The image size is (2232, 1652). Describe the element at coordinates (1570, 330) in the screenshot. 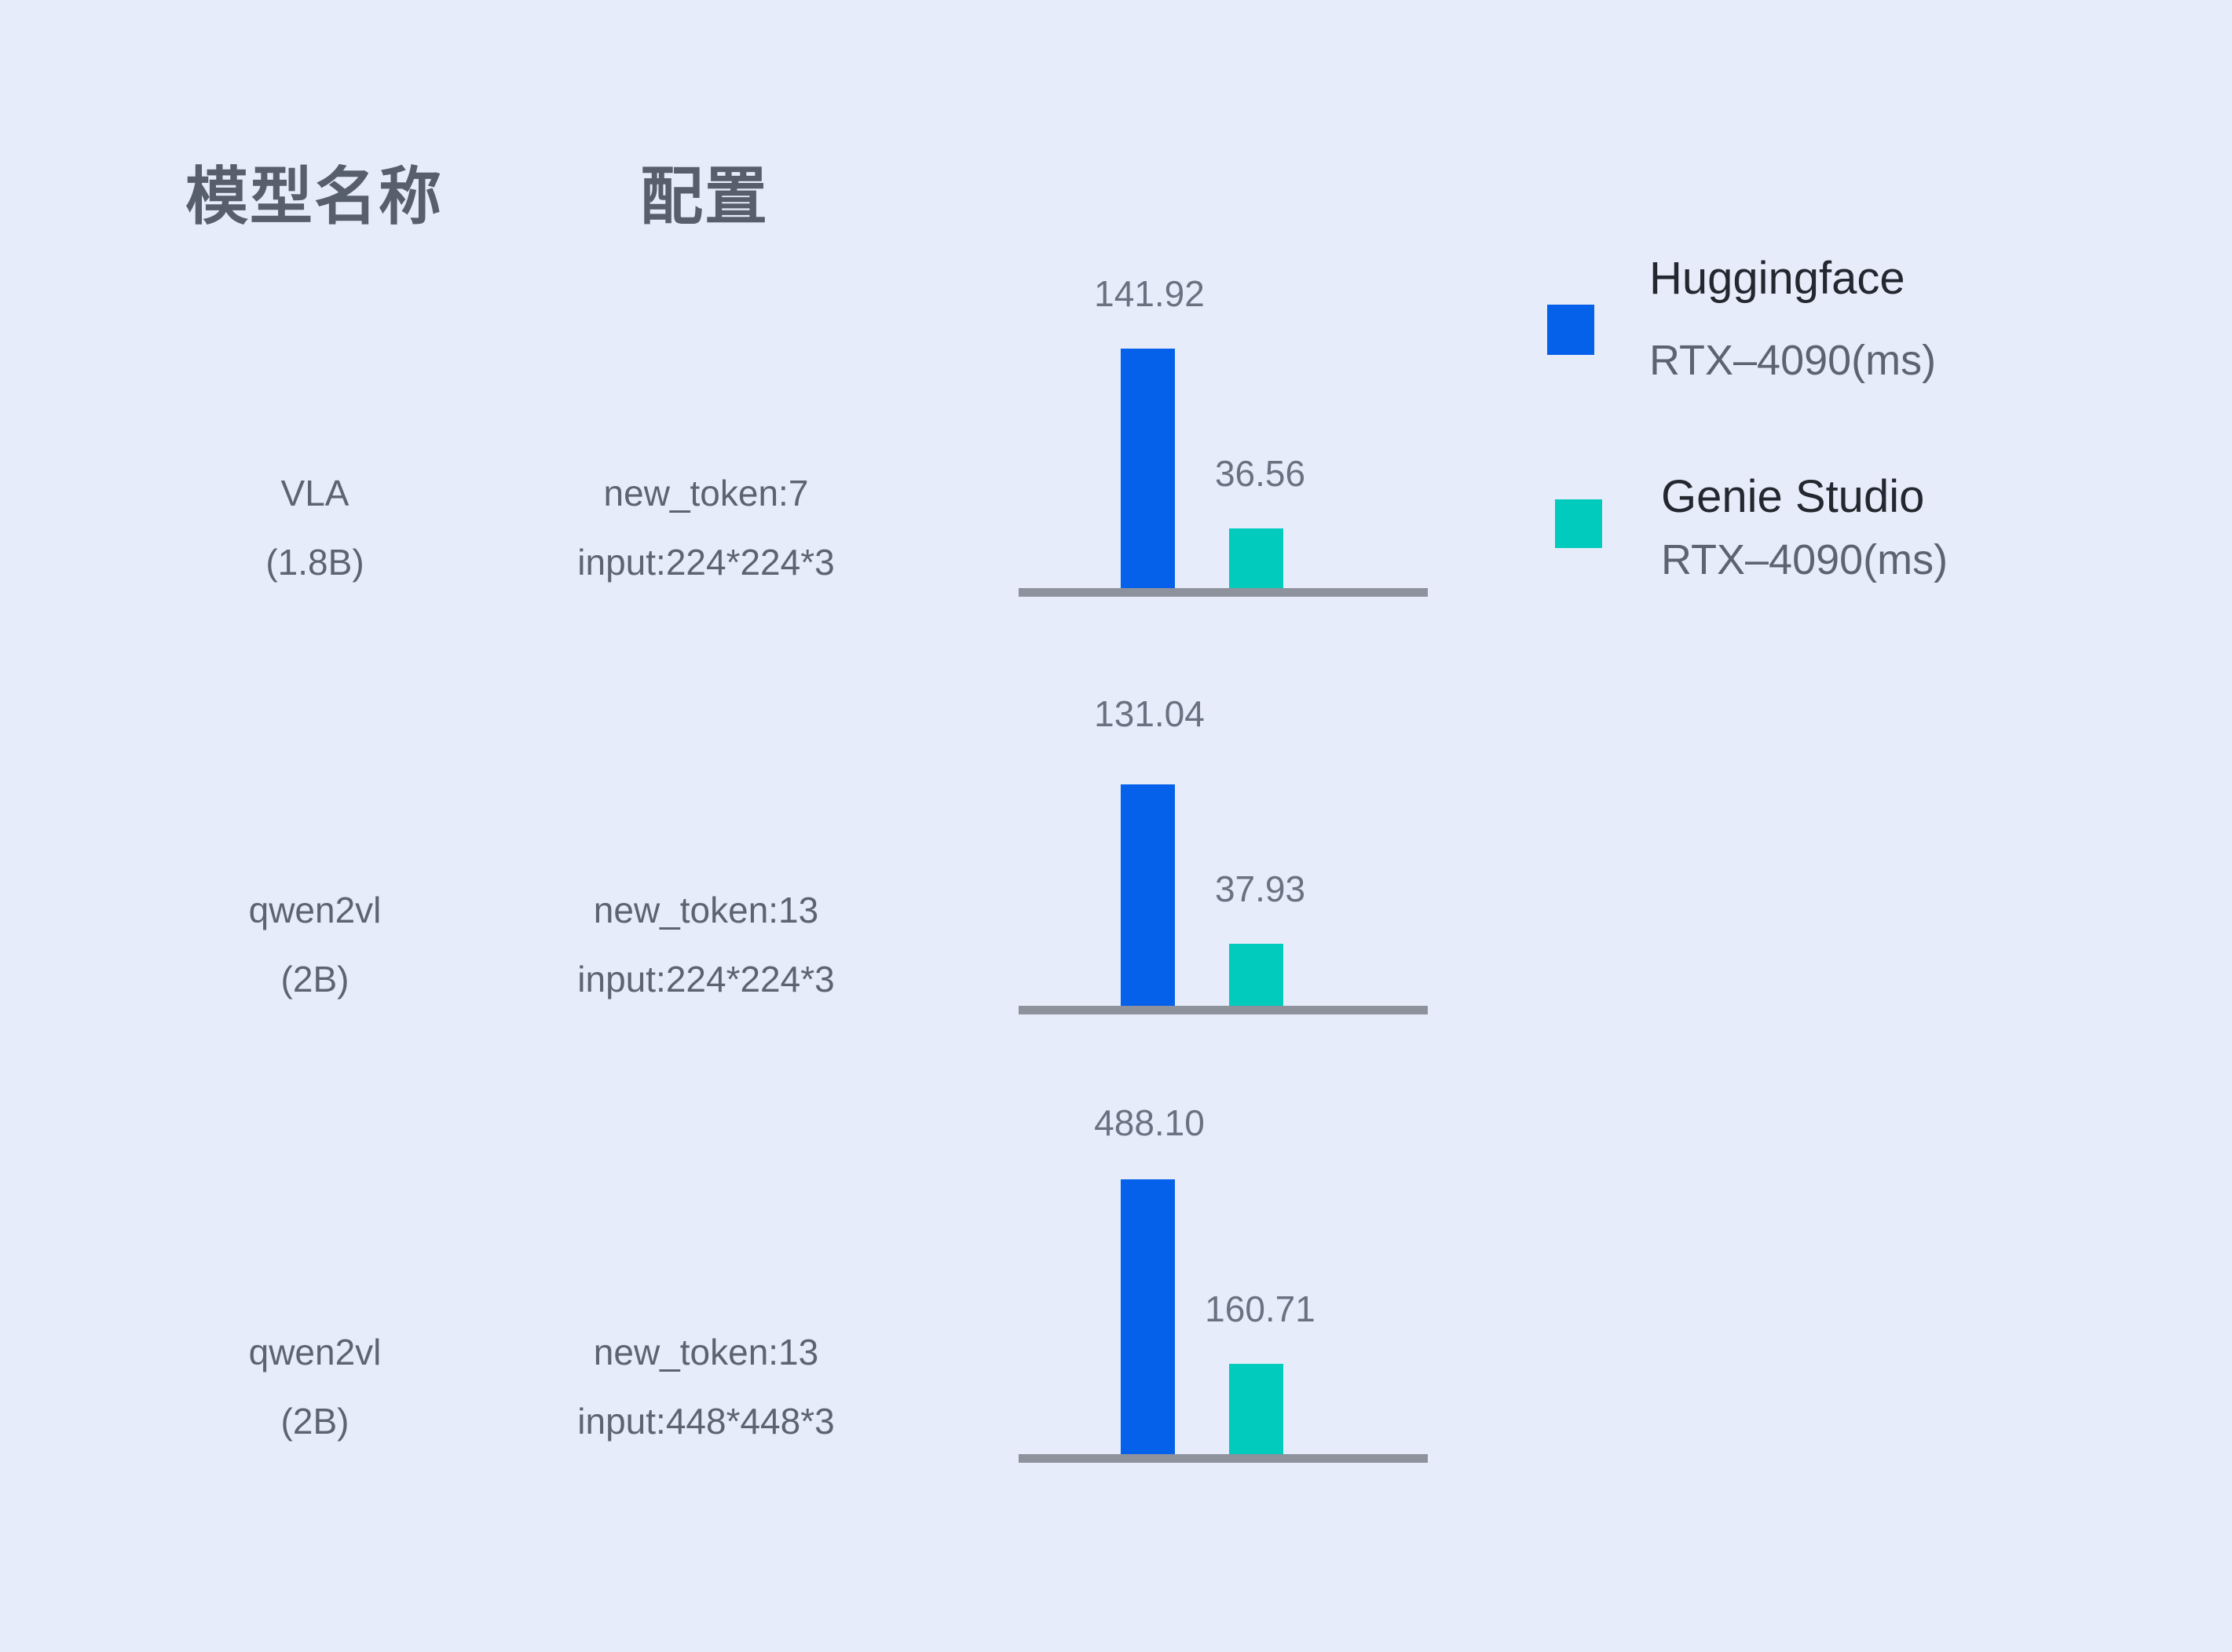

I see `huggingface-swatch-icon` at that location.